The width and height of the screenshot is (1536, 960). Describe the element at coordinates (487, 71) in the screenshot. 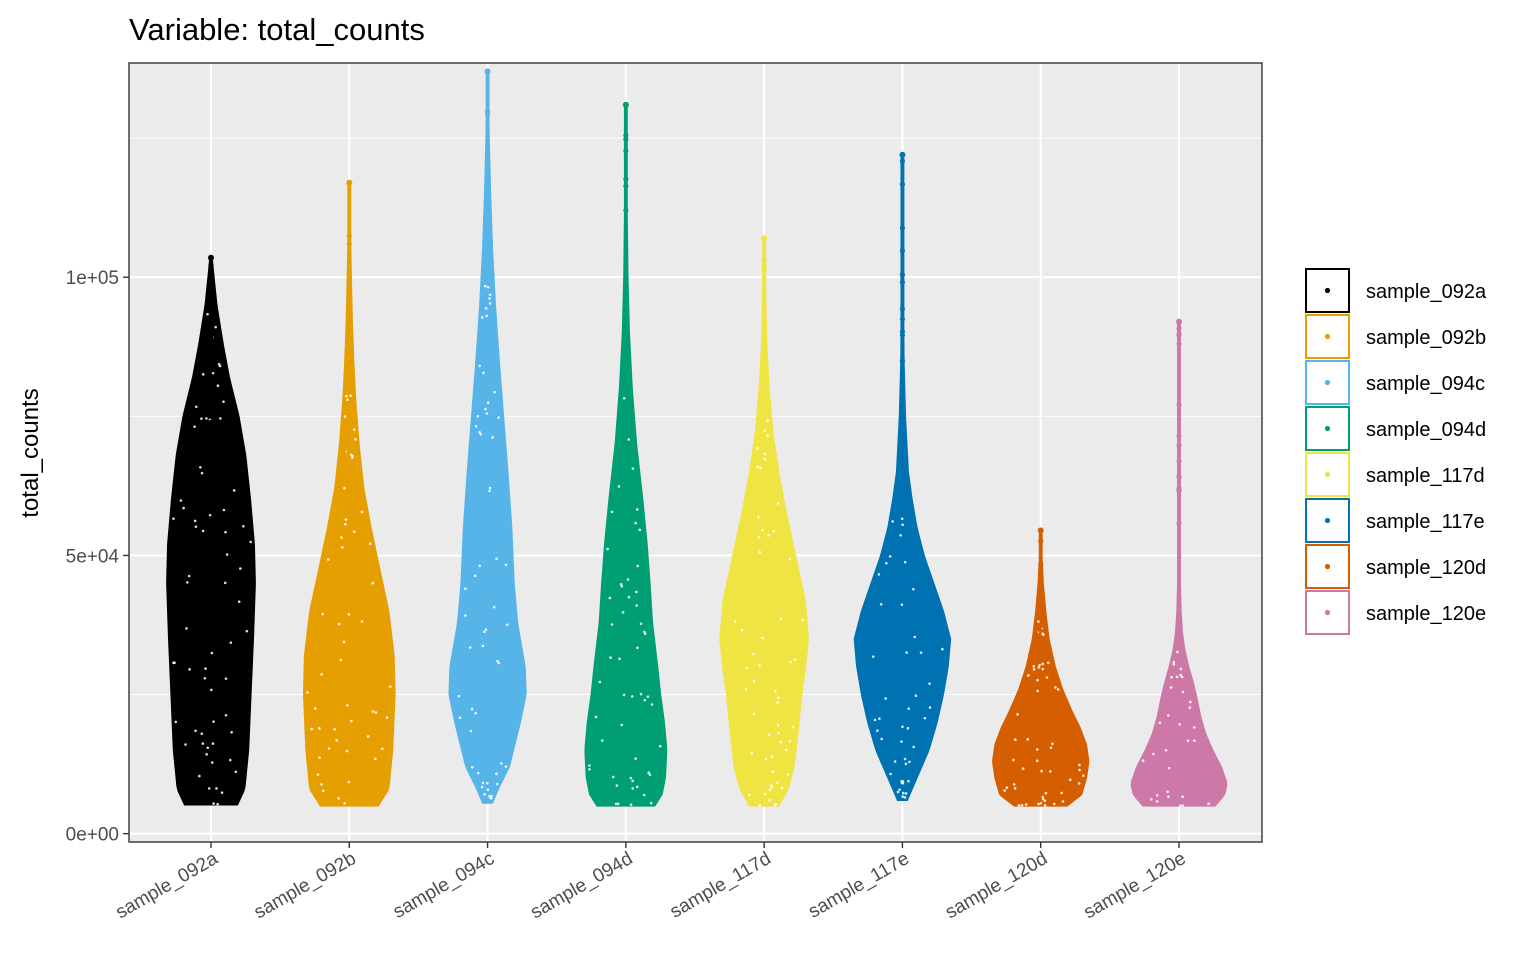

I see `max-point-sample_094c` at that location.